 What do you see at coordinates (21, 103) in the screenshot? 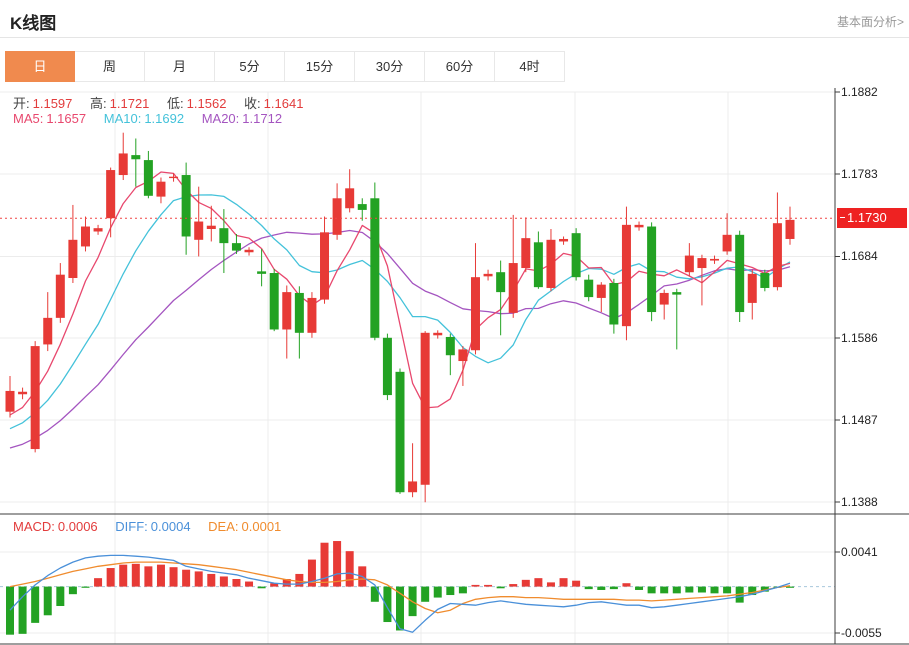
I see `open-label: 开:` at bounding box center [21, 103].